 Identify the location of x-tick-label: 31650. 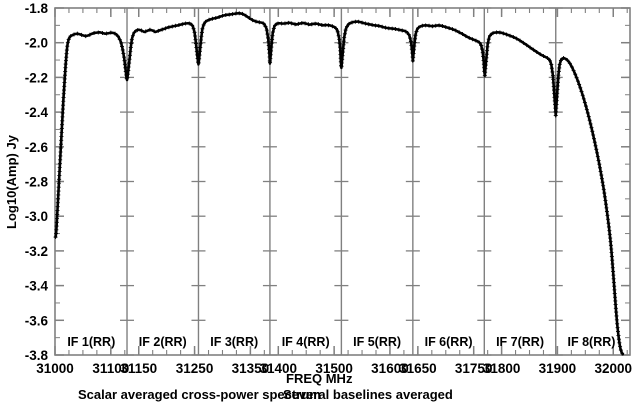
(418, 368).